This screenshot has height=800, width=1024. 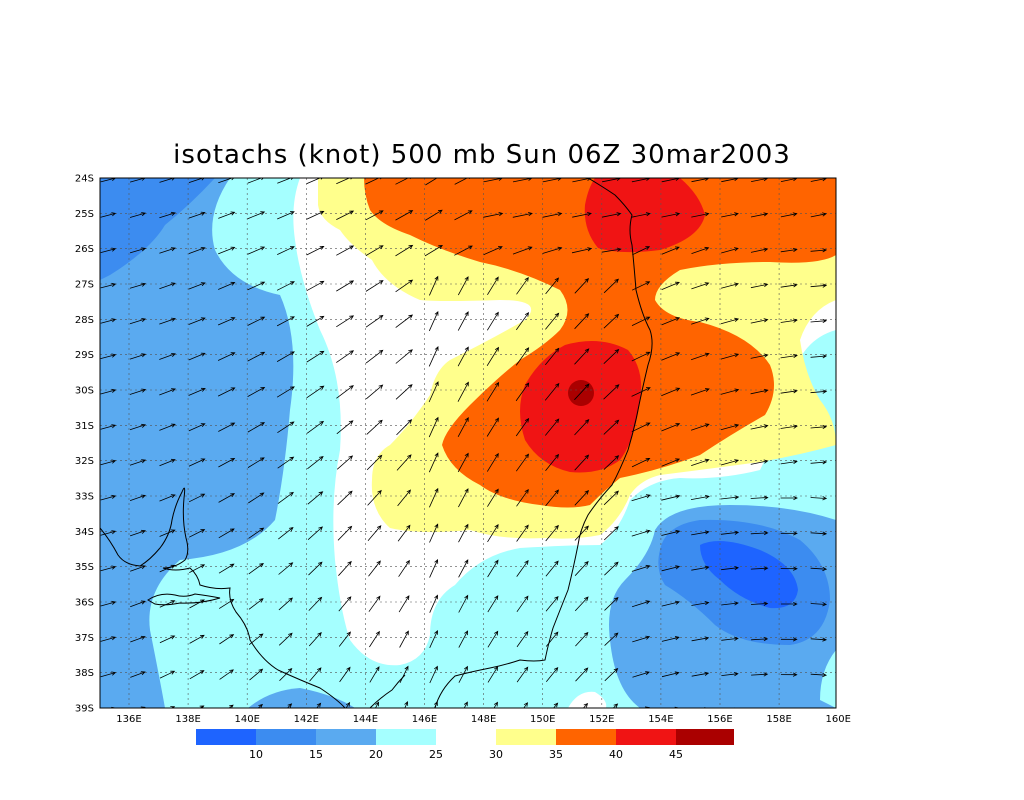 What do you see at coordinates (660, 719) in the screenshot?
I see `lon-label: 154E` at bounding box center [660, 719].